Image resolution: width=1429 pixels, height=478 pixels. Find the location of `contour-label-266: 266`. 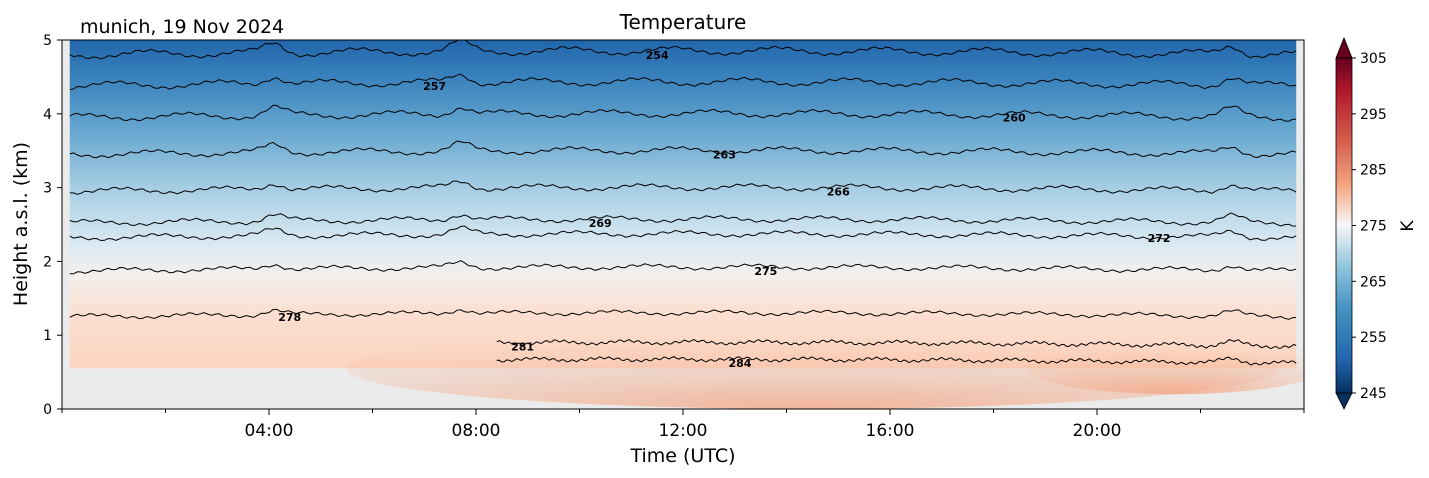

contour-label-266: 266 is located at coordinates (838, 191).